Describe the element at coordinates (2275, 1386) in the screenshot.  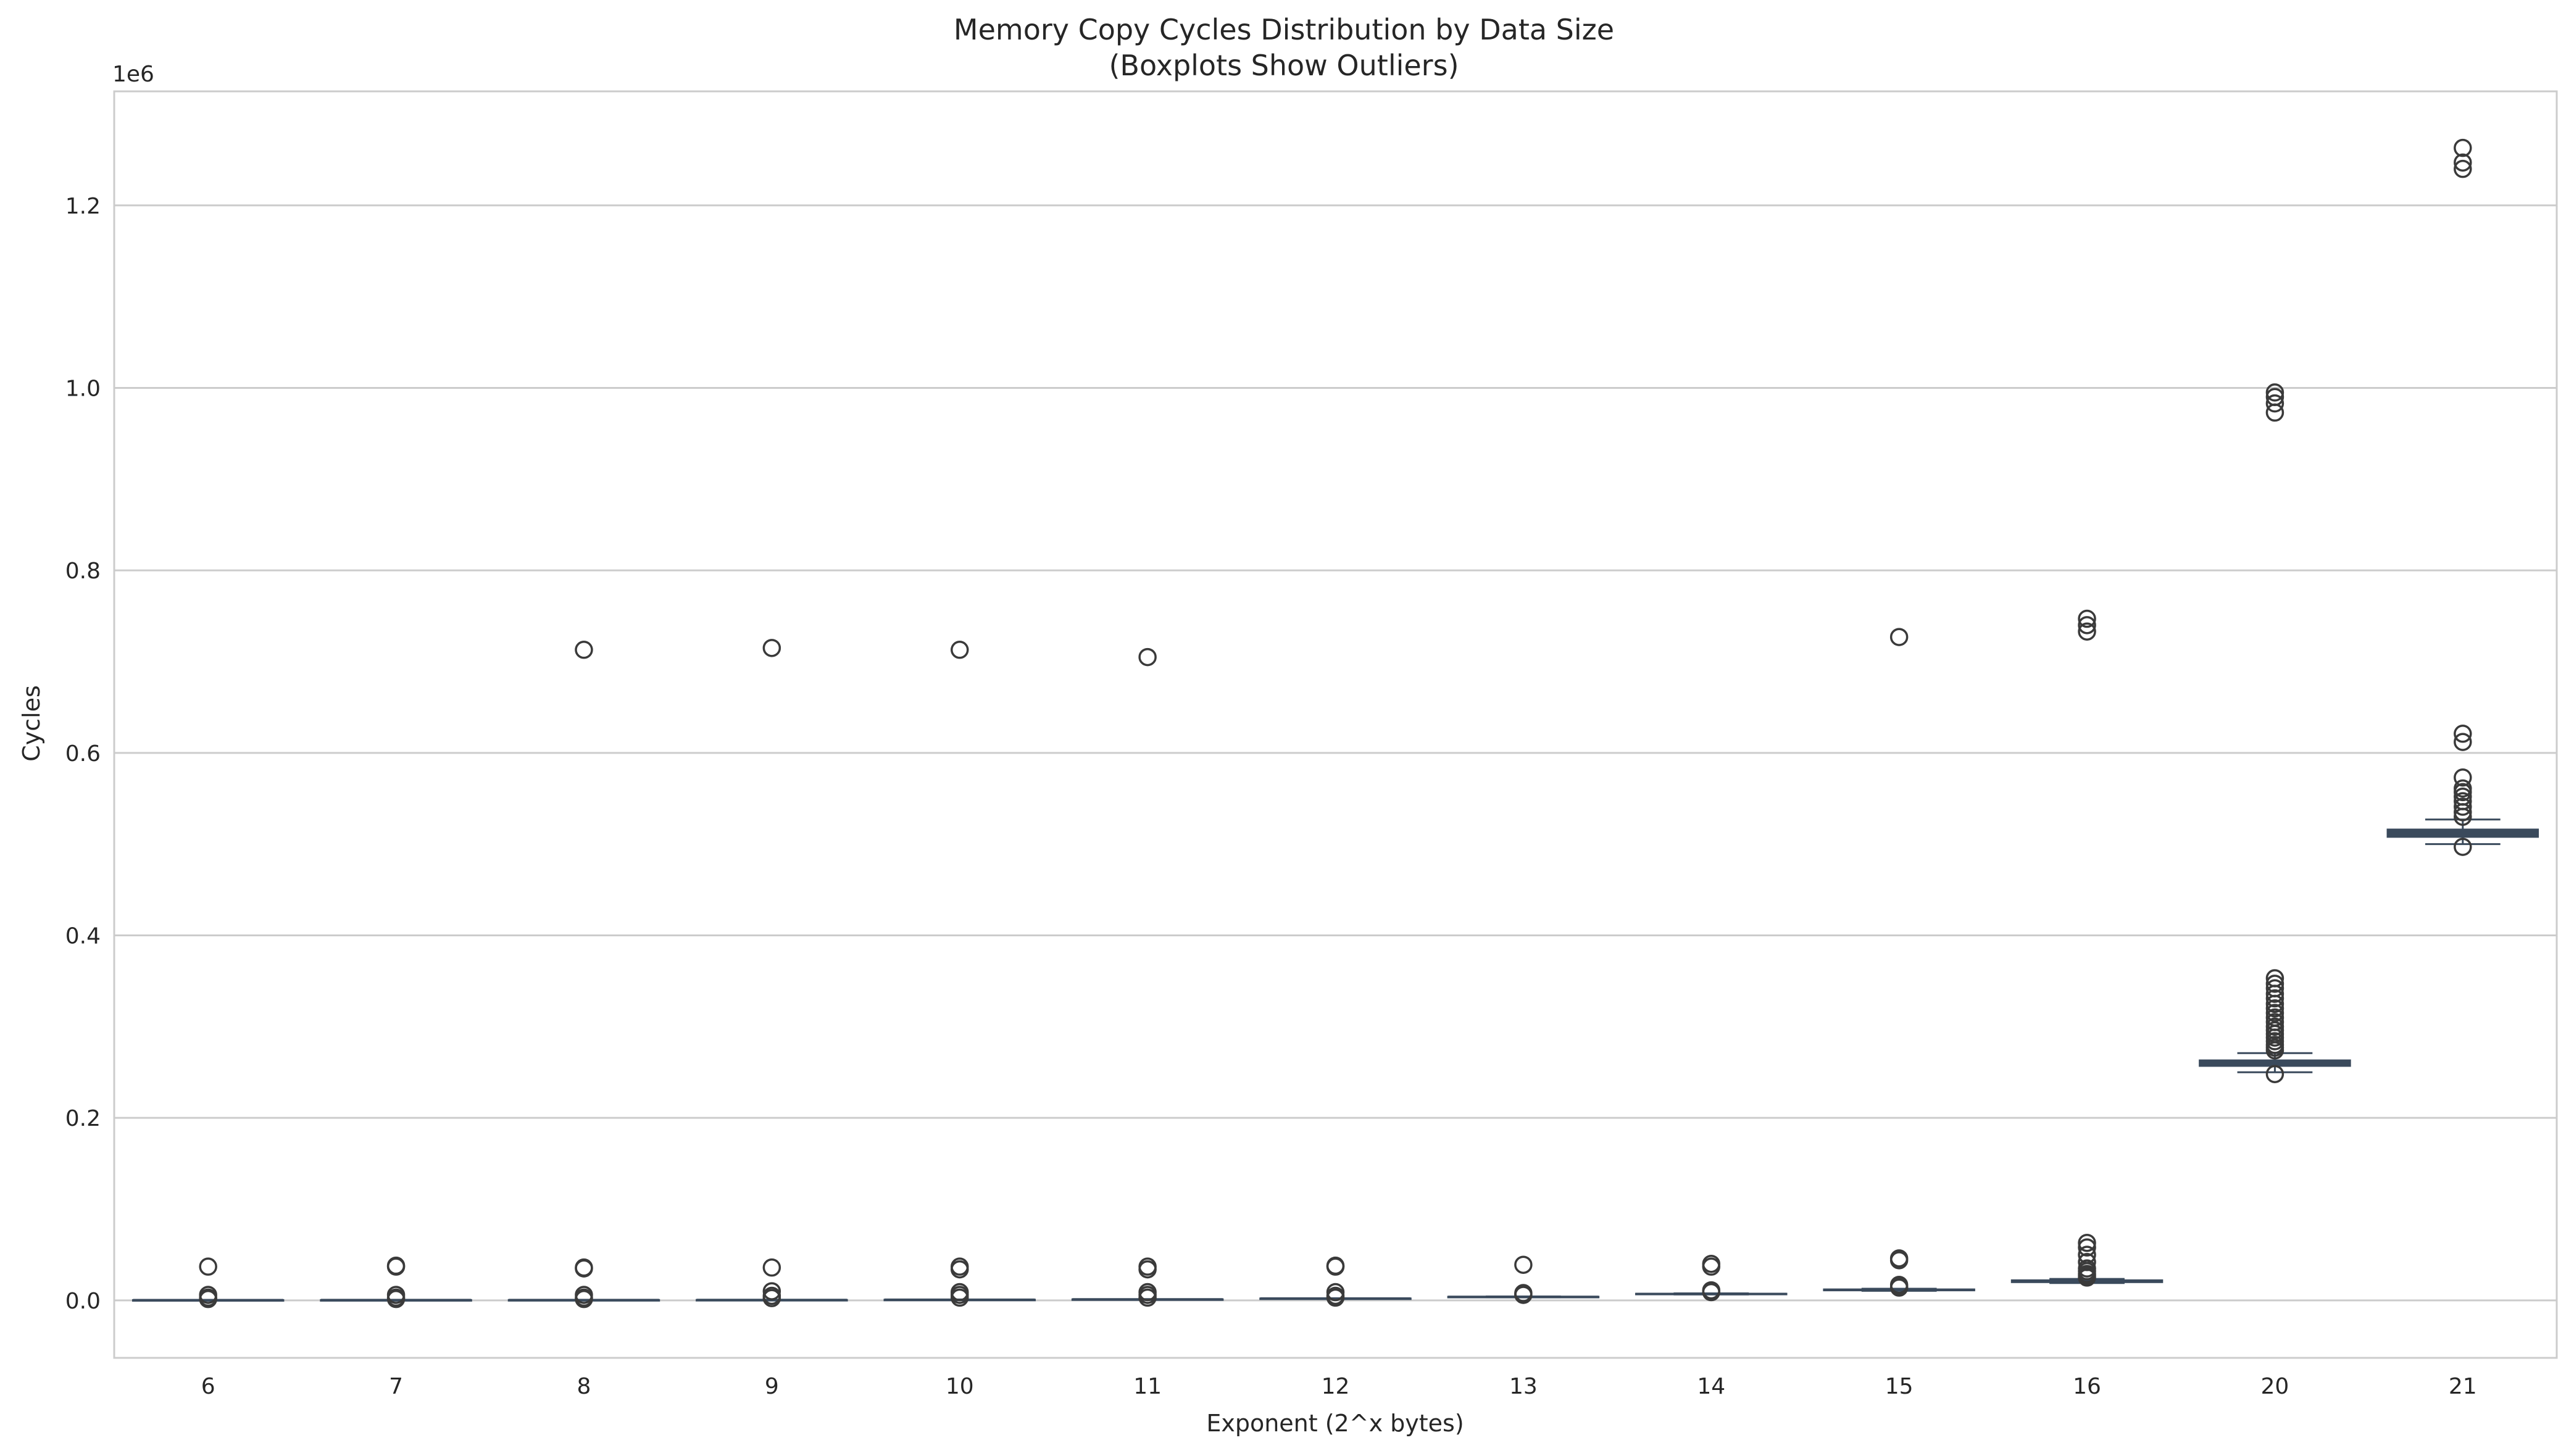
I see `x-tick-label: 20` at that location.